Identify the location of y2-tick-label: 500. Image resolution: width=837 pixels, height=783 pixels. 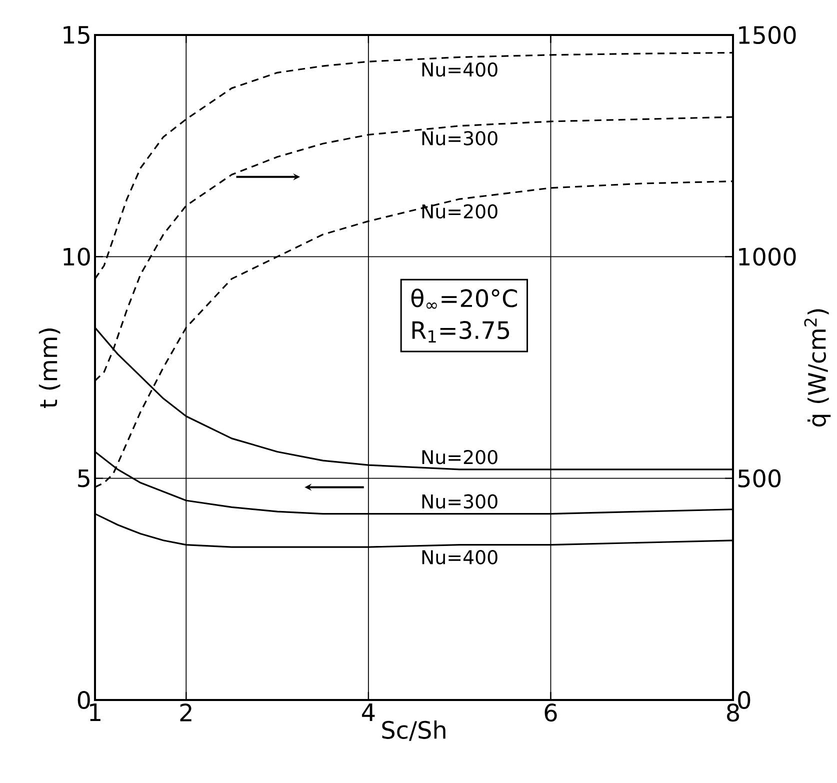
(759, 478).